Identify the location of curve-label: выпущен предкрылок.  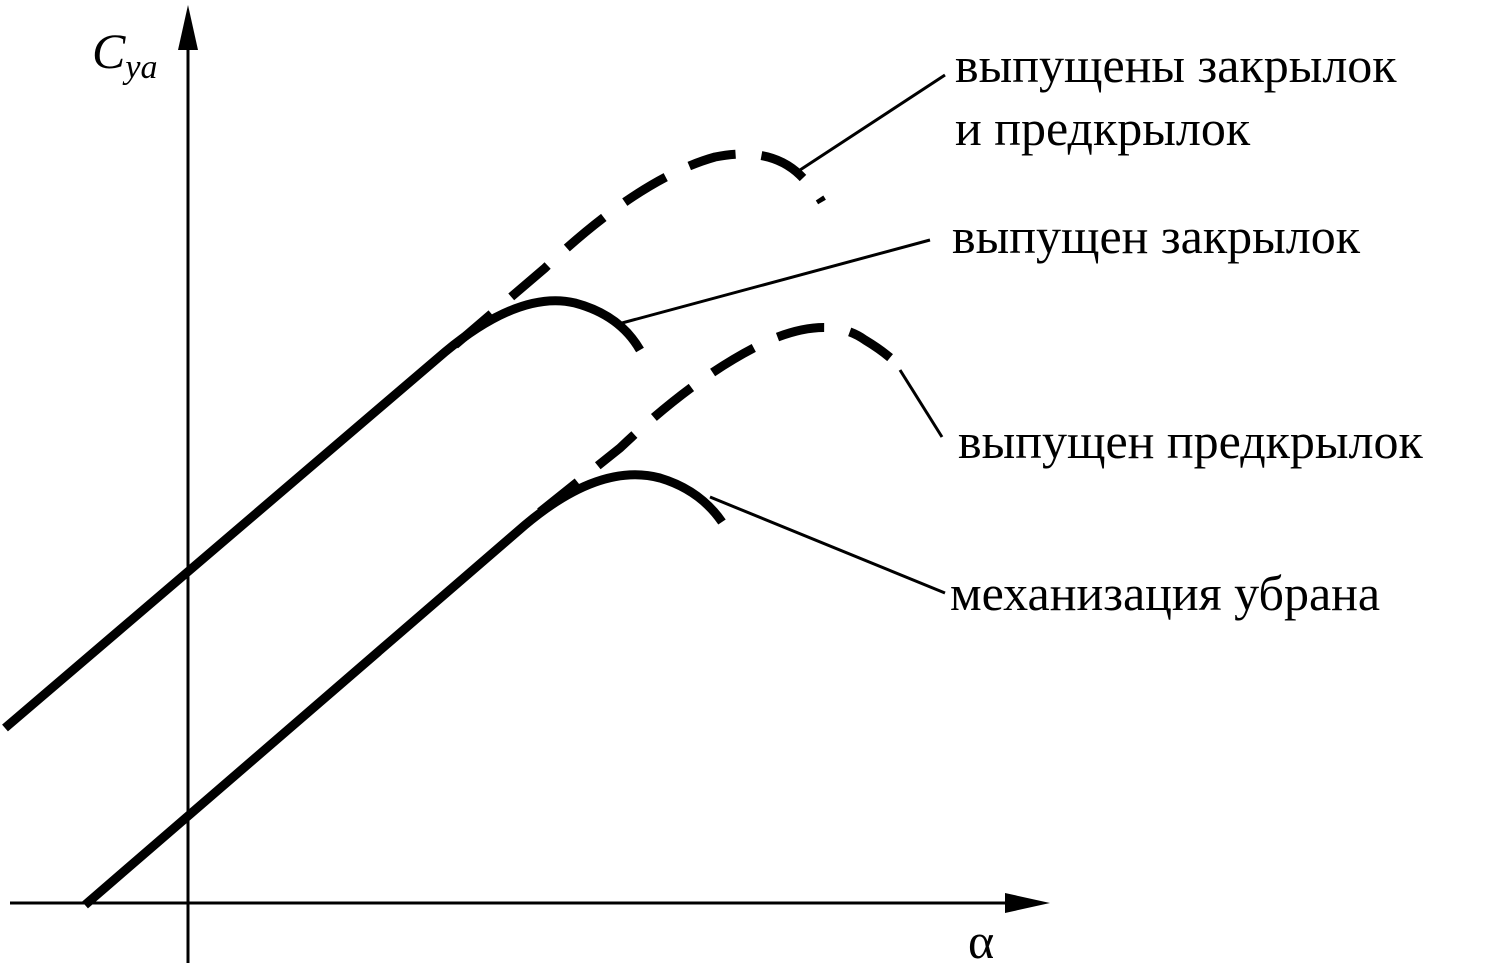
(1190, 441).